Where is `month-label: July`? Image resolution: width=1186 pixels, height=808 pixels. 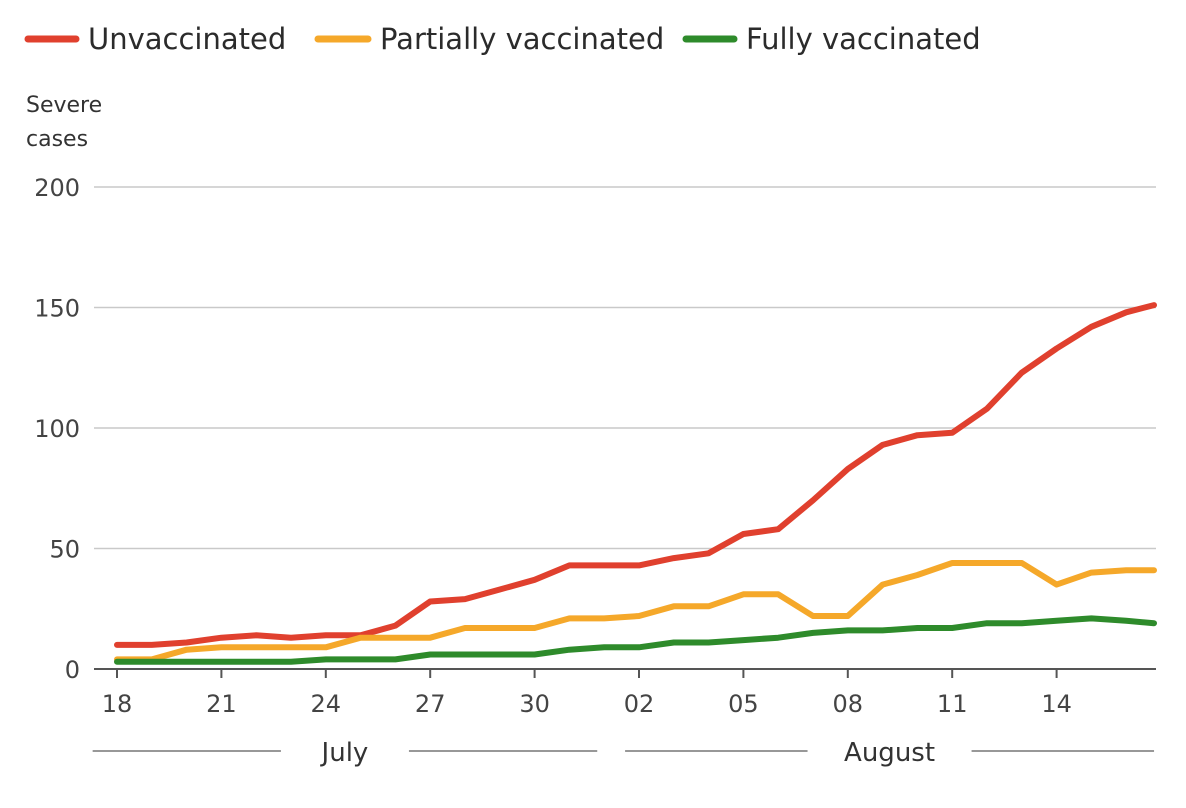
month-label: July is located at coordinates (344, 753).